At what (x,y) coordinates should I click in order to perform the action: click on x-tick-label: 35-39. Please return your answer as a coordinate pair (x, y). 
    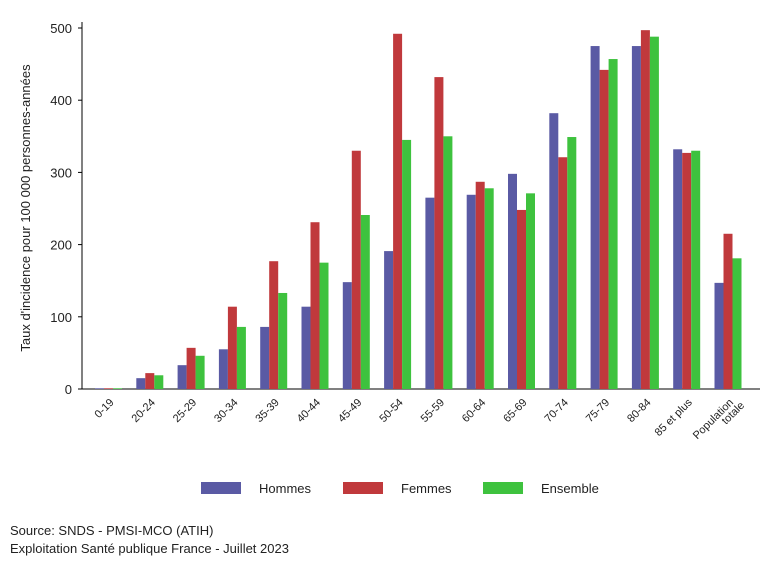
    Looking at the image, I should click on (267, 411).